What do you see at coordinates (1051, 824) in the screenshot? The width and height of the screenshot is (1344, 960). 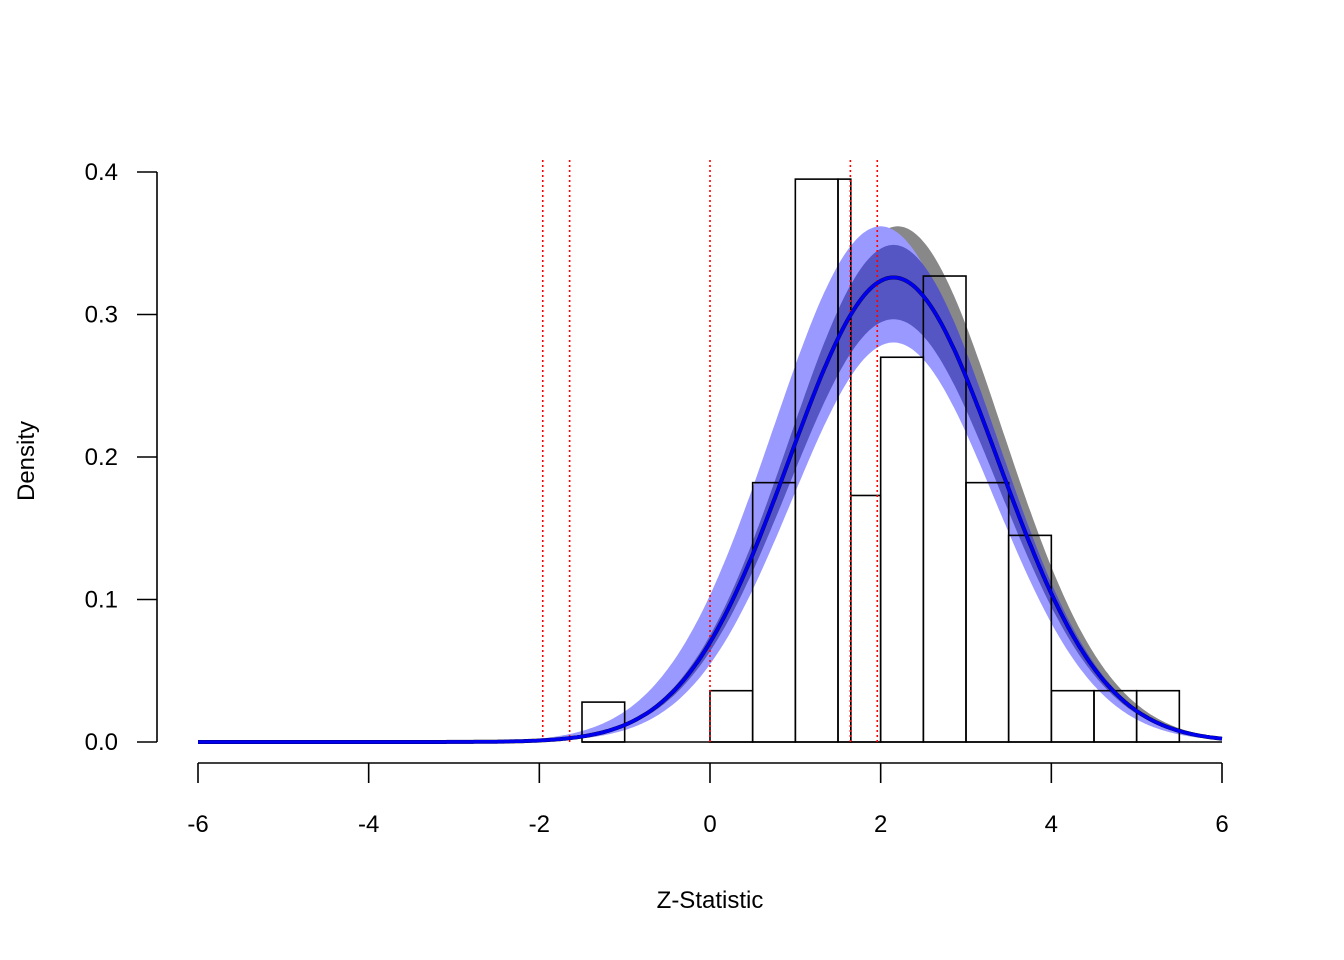 I see `x-tick-label: 4` at bounding box center [1051, 824].